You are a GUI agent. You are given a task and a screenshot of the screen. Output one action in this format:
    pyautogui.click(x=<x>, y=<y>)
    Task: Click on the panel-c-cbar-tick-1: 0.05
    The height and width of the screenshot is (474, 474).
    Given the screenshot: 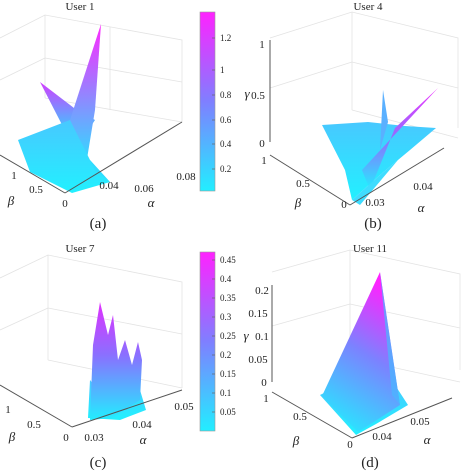 What is the action you would take?
    pyautogui.click(x=228, y=412)
    